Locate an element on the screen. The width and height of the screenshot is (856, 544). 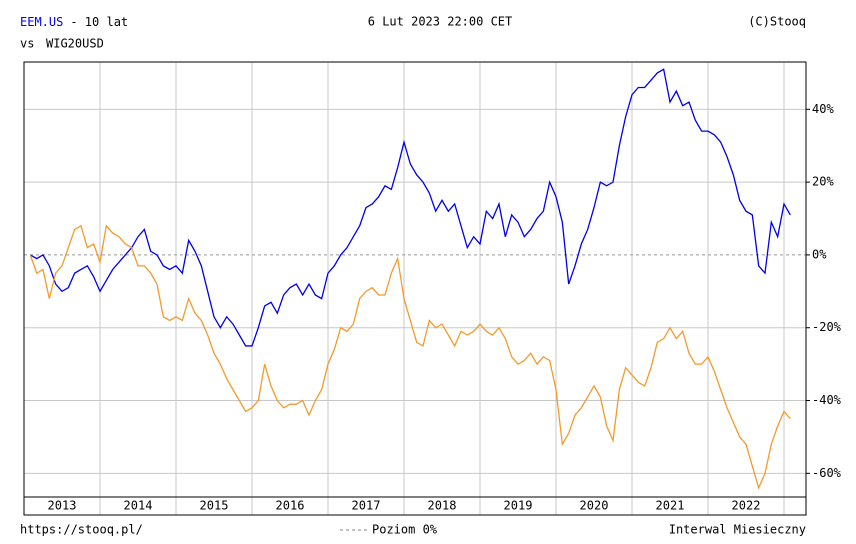
x-tick-label: 2014 is located at coordinates (138, 506).